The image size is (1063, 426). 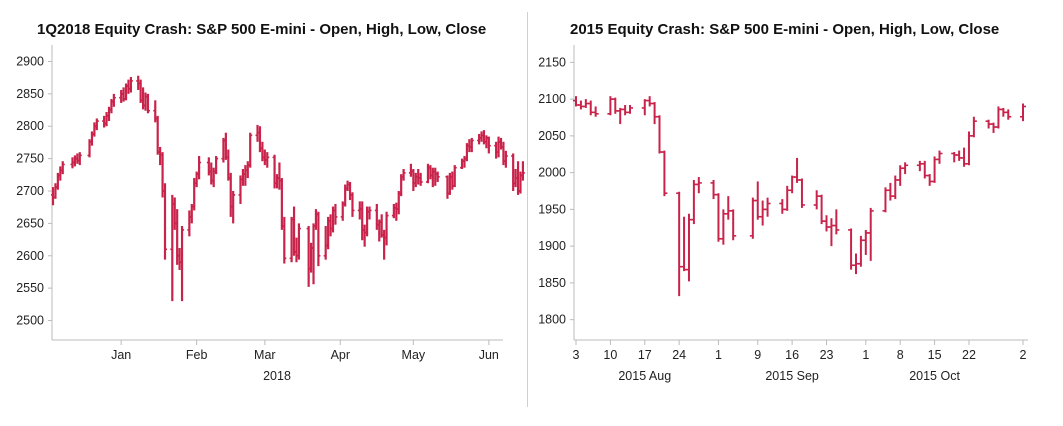 I want to click on y-tick-label: 2800, so click(x=30, y=126).